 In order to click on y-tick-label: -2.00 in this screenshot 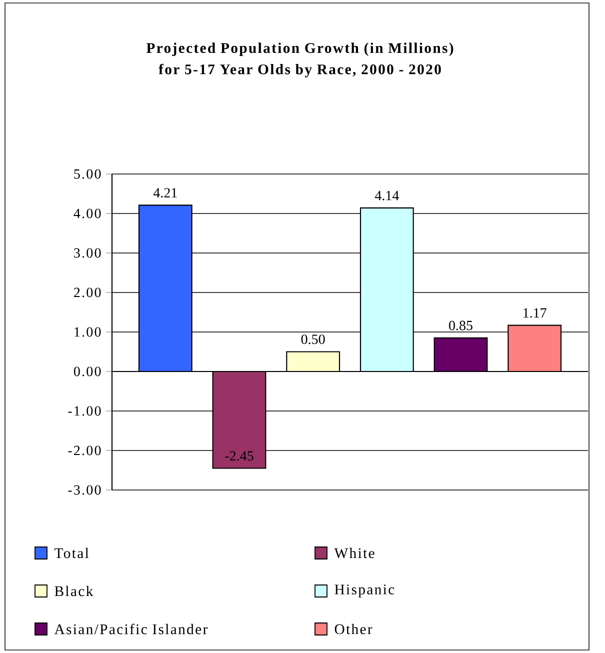, I will do `click(84, 451)`.